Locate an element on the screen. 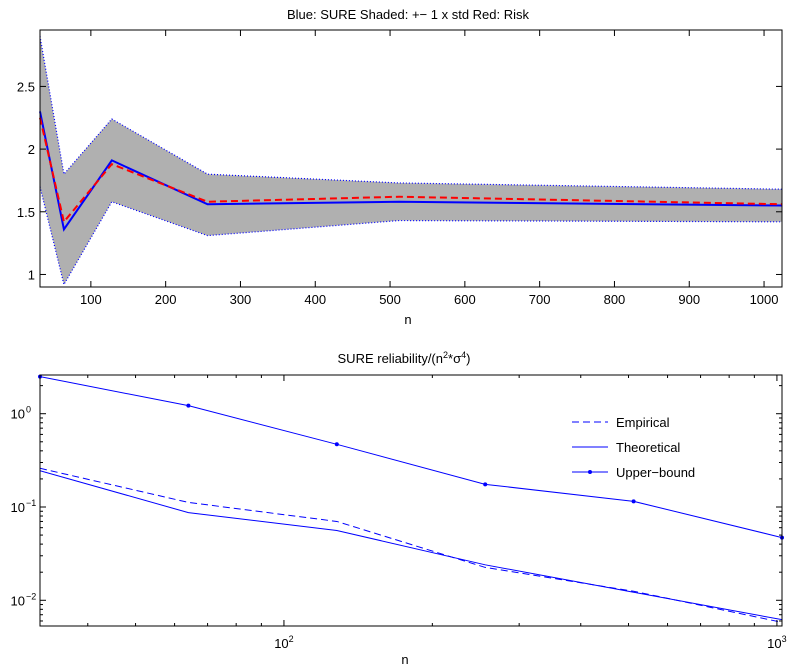  bottom-chart-xlabel: n is located at coordinates (404, 659).